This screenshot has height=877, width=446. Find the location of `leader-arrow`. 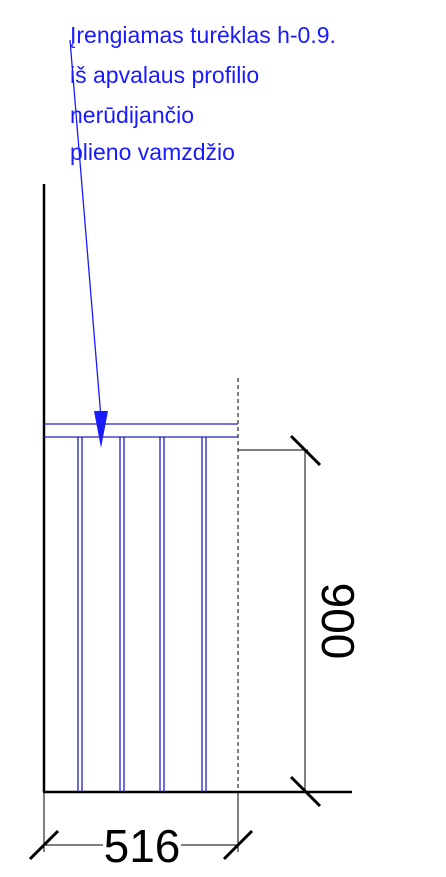

leader-arrow is located at coordinates (88, 243).